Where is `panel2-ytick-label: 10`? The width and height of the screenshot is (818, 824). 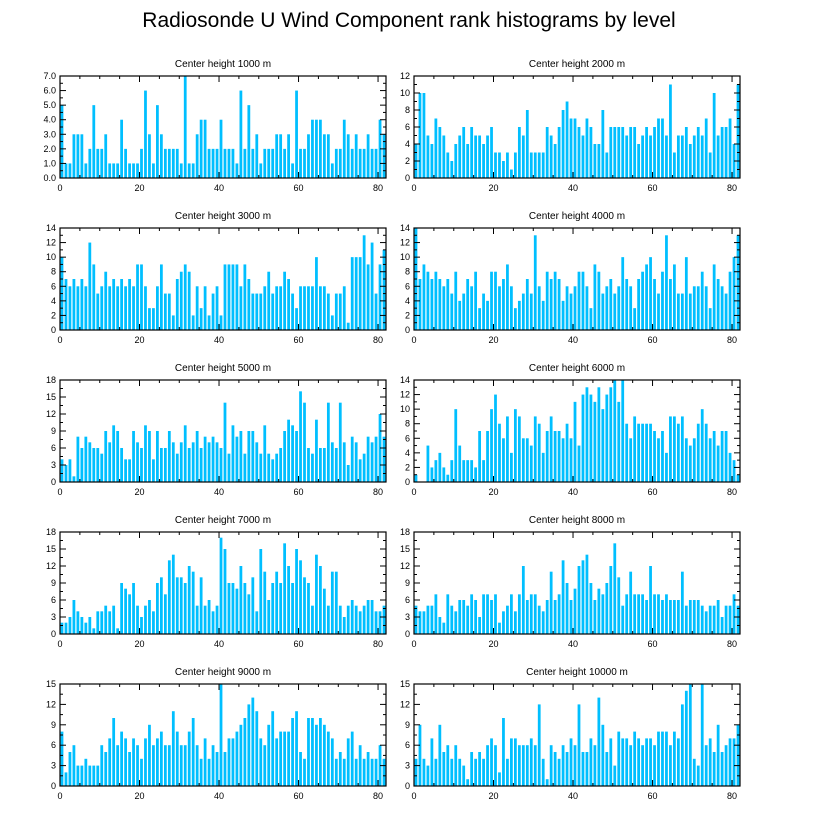 panel2-ytick-label: 10 is located at coordinates (405, 93).